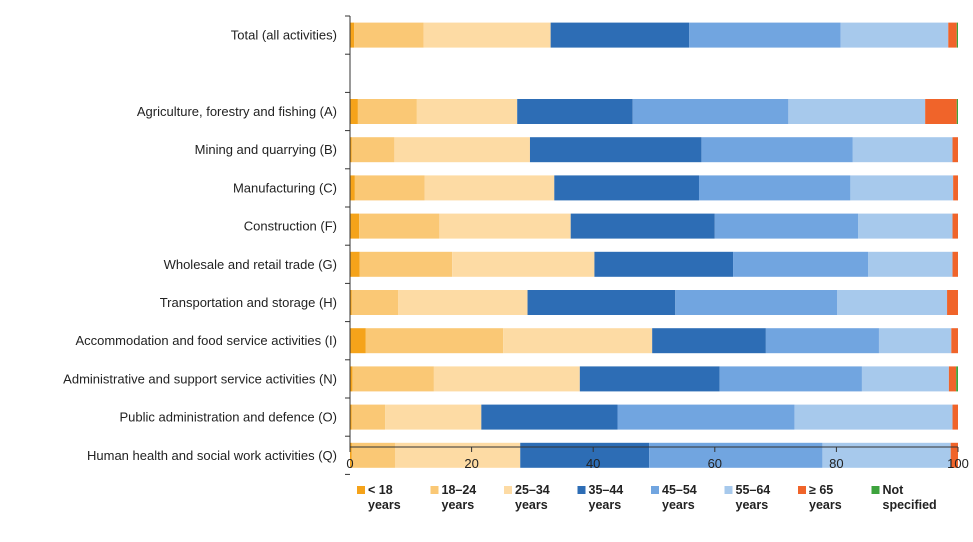  Describe the element at coordinates (910, 497) in the screenshot. I see `legend-label: Not specified` at that location.